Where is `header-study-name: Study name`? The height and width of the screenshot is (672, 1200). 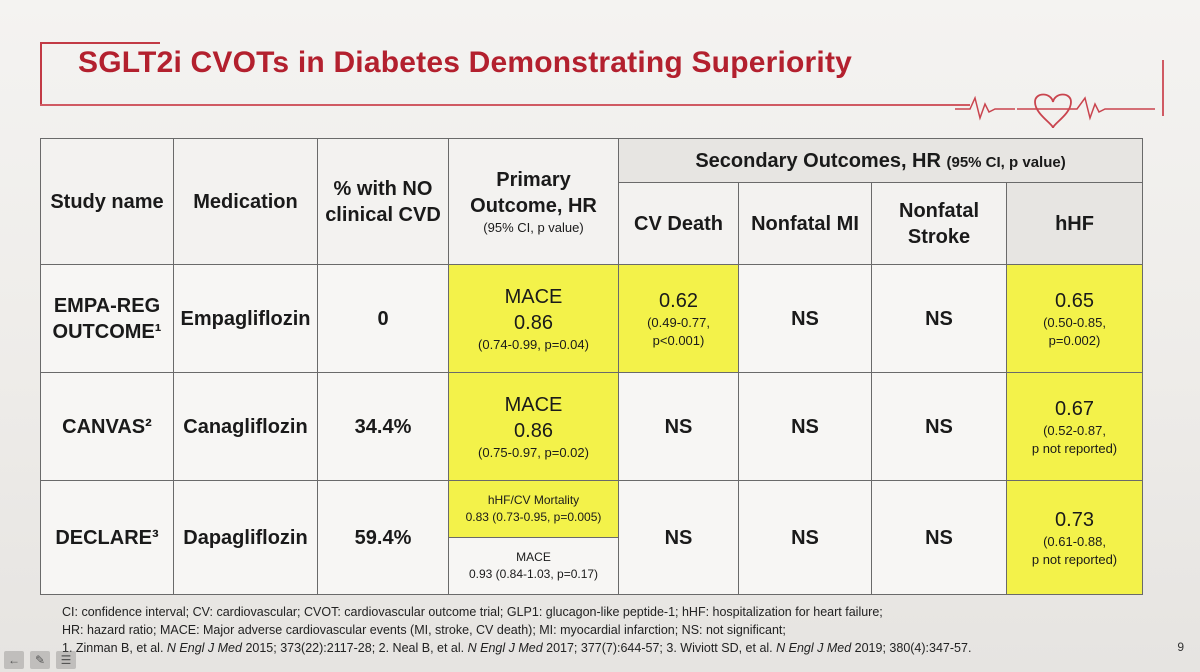
header-study-name: Study name is located at coordinates (107, 201).